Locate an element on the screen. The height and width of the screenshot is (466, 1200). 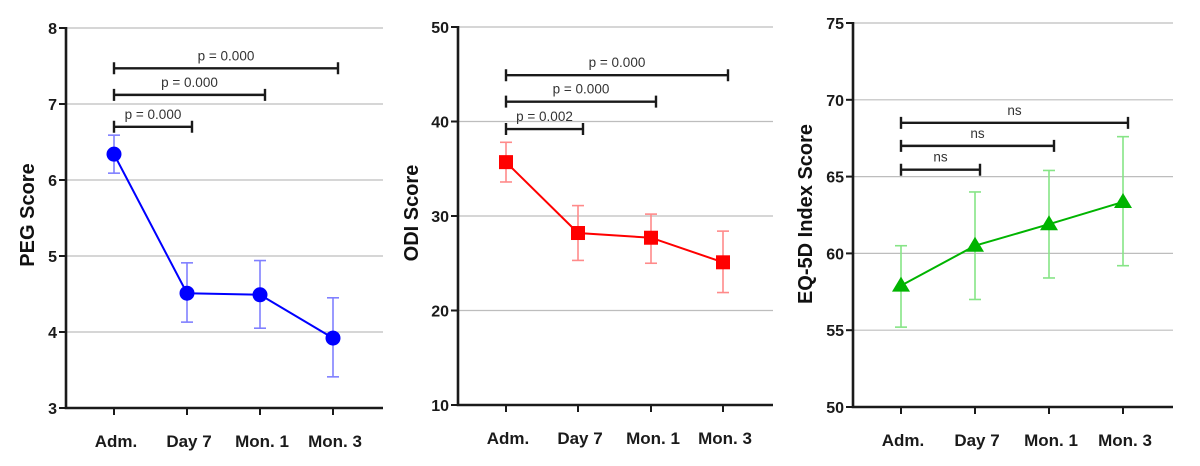
y-tick-label: 10 is located at coordinates (440, 406).